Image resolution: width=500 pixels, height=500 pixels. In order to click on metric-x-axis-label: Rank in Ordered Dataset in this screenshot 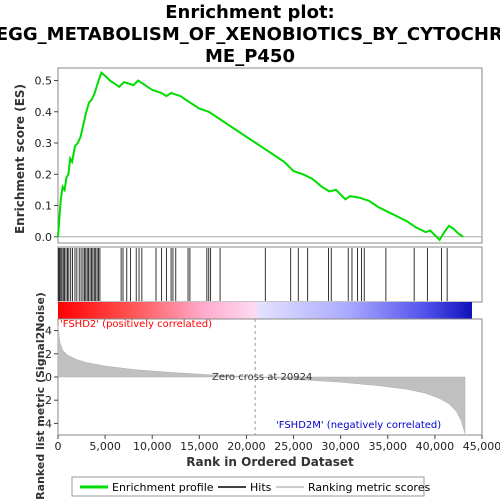, I will do `click(270, 462)`.